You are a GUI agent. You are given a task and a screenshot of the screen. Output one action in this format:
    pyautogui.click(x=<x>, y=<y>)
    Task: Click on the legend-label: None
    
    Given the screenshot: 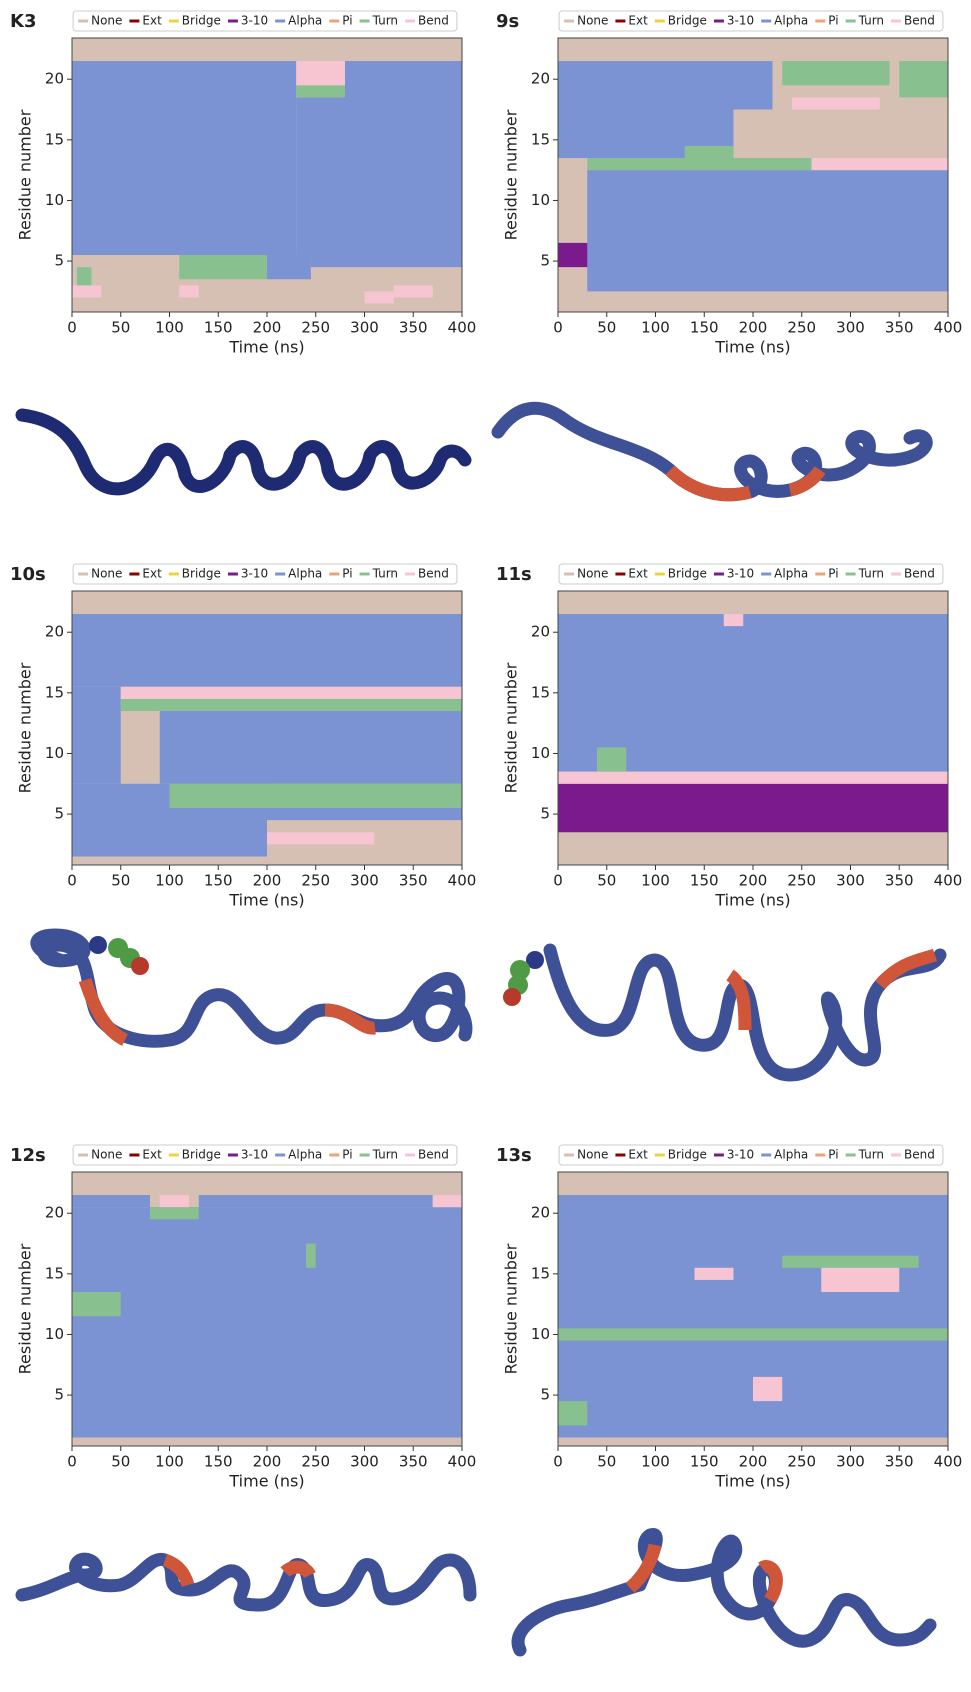 What is the action you would take?
    pyautogui.click(x=592, y=21)
    